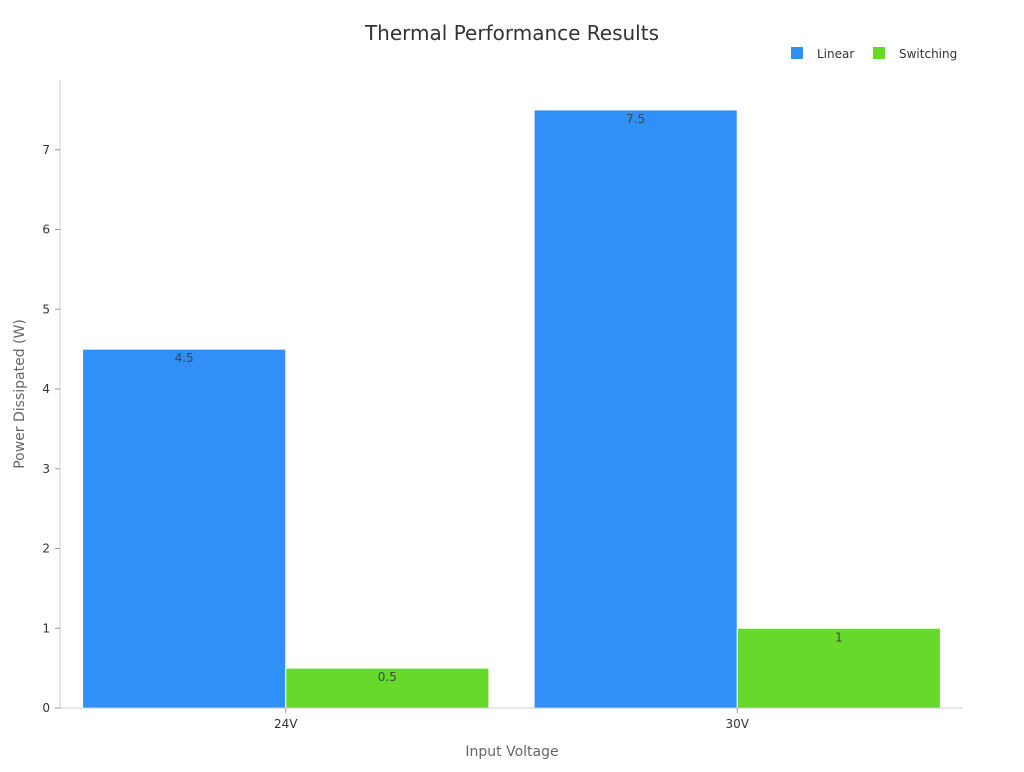  What do you see at coordinates (51, 397) in the screenshot?
I see `y-axis: 0 1 2 3 4 5 6 7` at bounding box center [51, 397].